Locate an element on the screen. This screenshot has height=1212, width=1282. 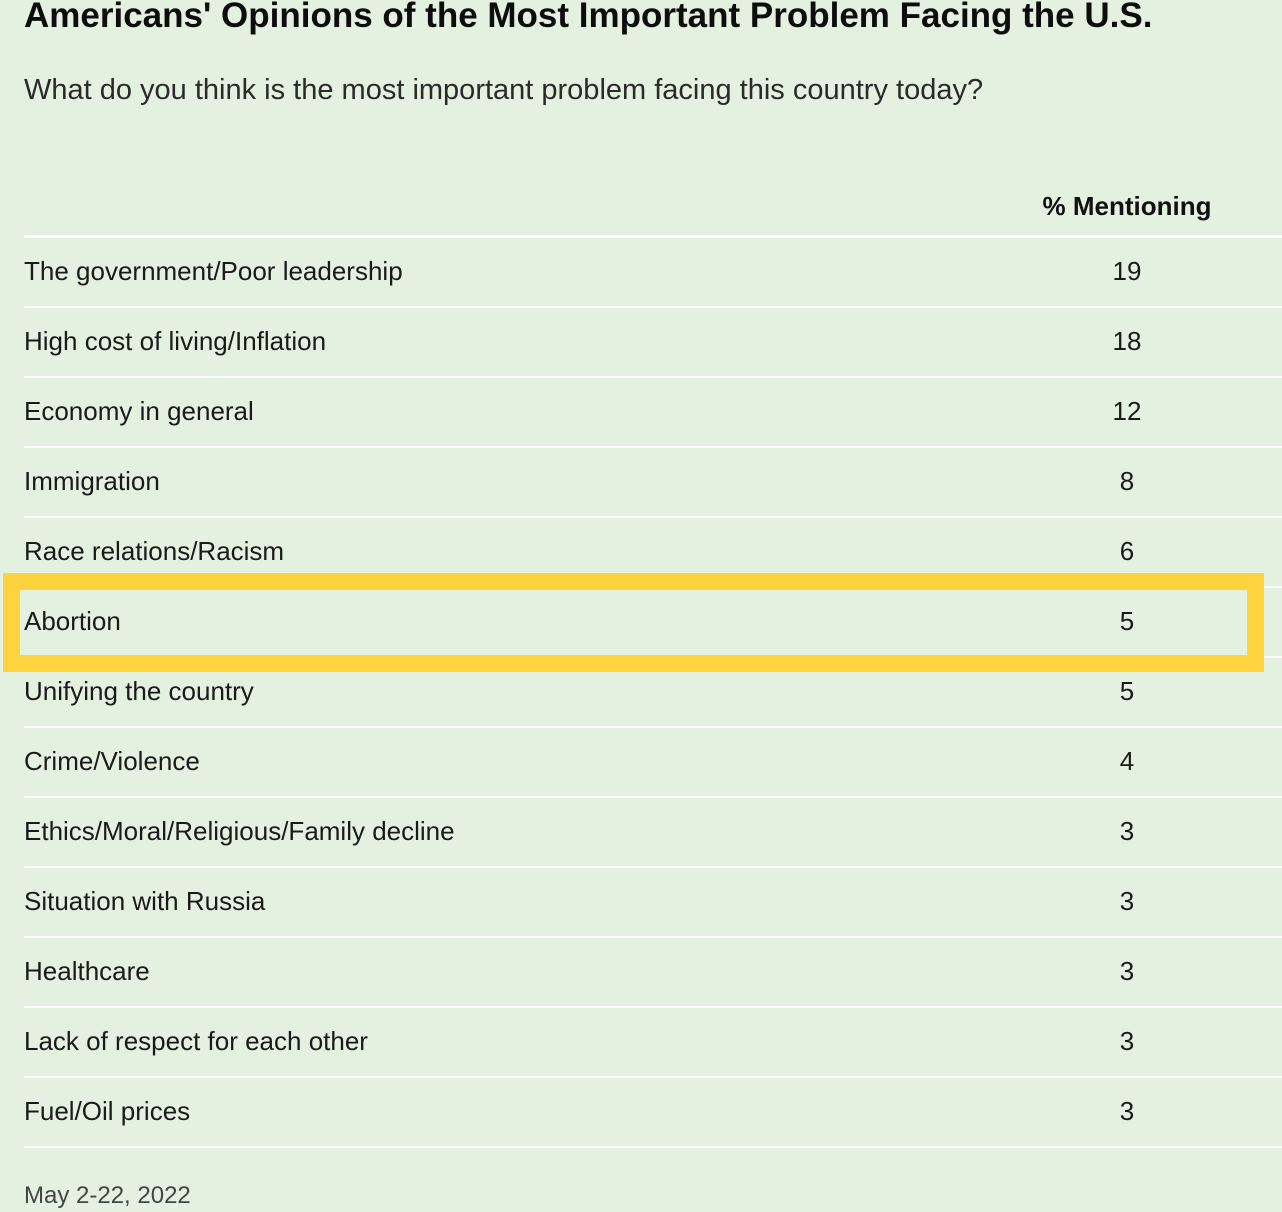
table-row: Ethics/Moral/Religious/Family decline 3 is located at coordinates (653, 833).